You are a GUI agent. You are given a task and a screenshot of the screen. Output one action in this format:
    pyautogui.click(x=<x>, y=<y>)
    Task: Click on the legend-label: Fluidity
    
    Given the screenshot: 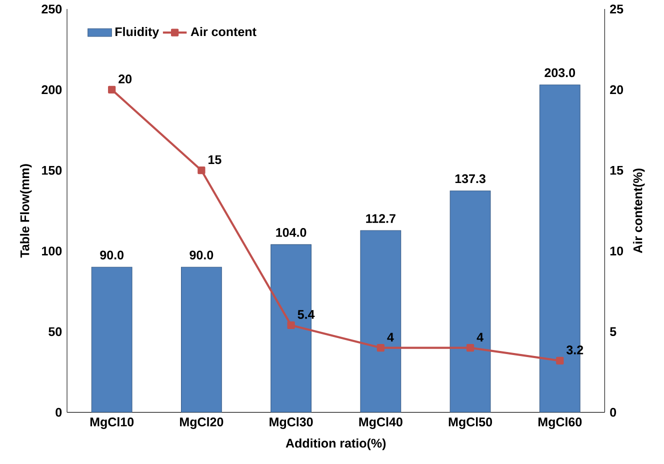 What is the action you would take?
    pyautogui.click(x=137, y=33)
    